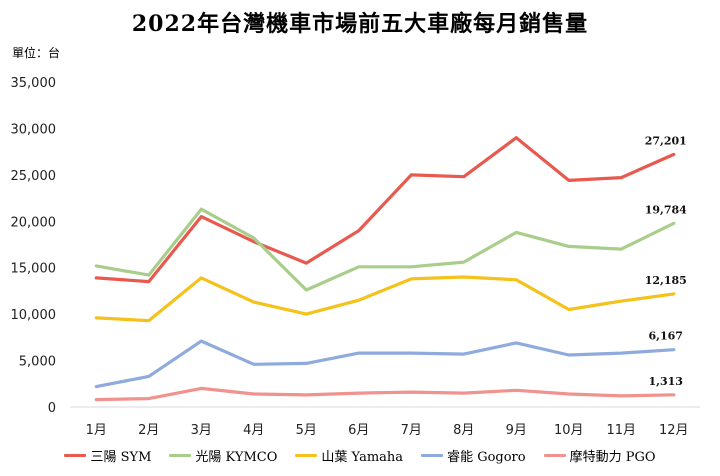 The image size is (720, 476). What do you see at coordinates (36, 53) in the screenshot?
I see `unit-label: 單位：台` at bounding box center [36, 53].